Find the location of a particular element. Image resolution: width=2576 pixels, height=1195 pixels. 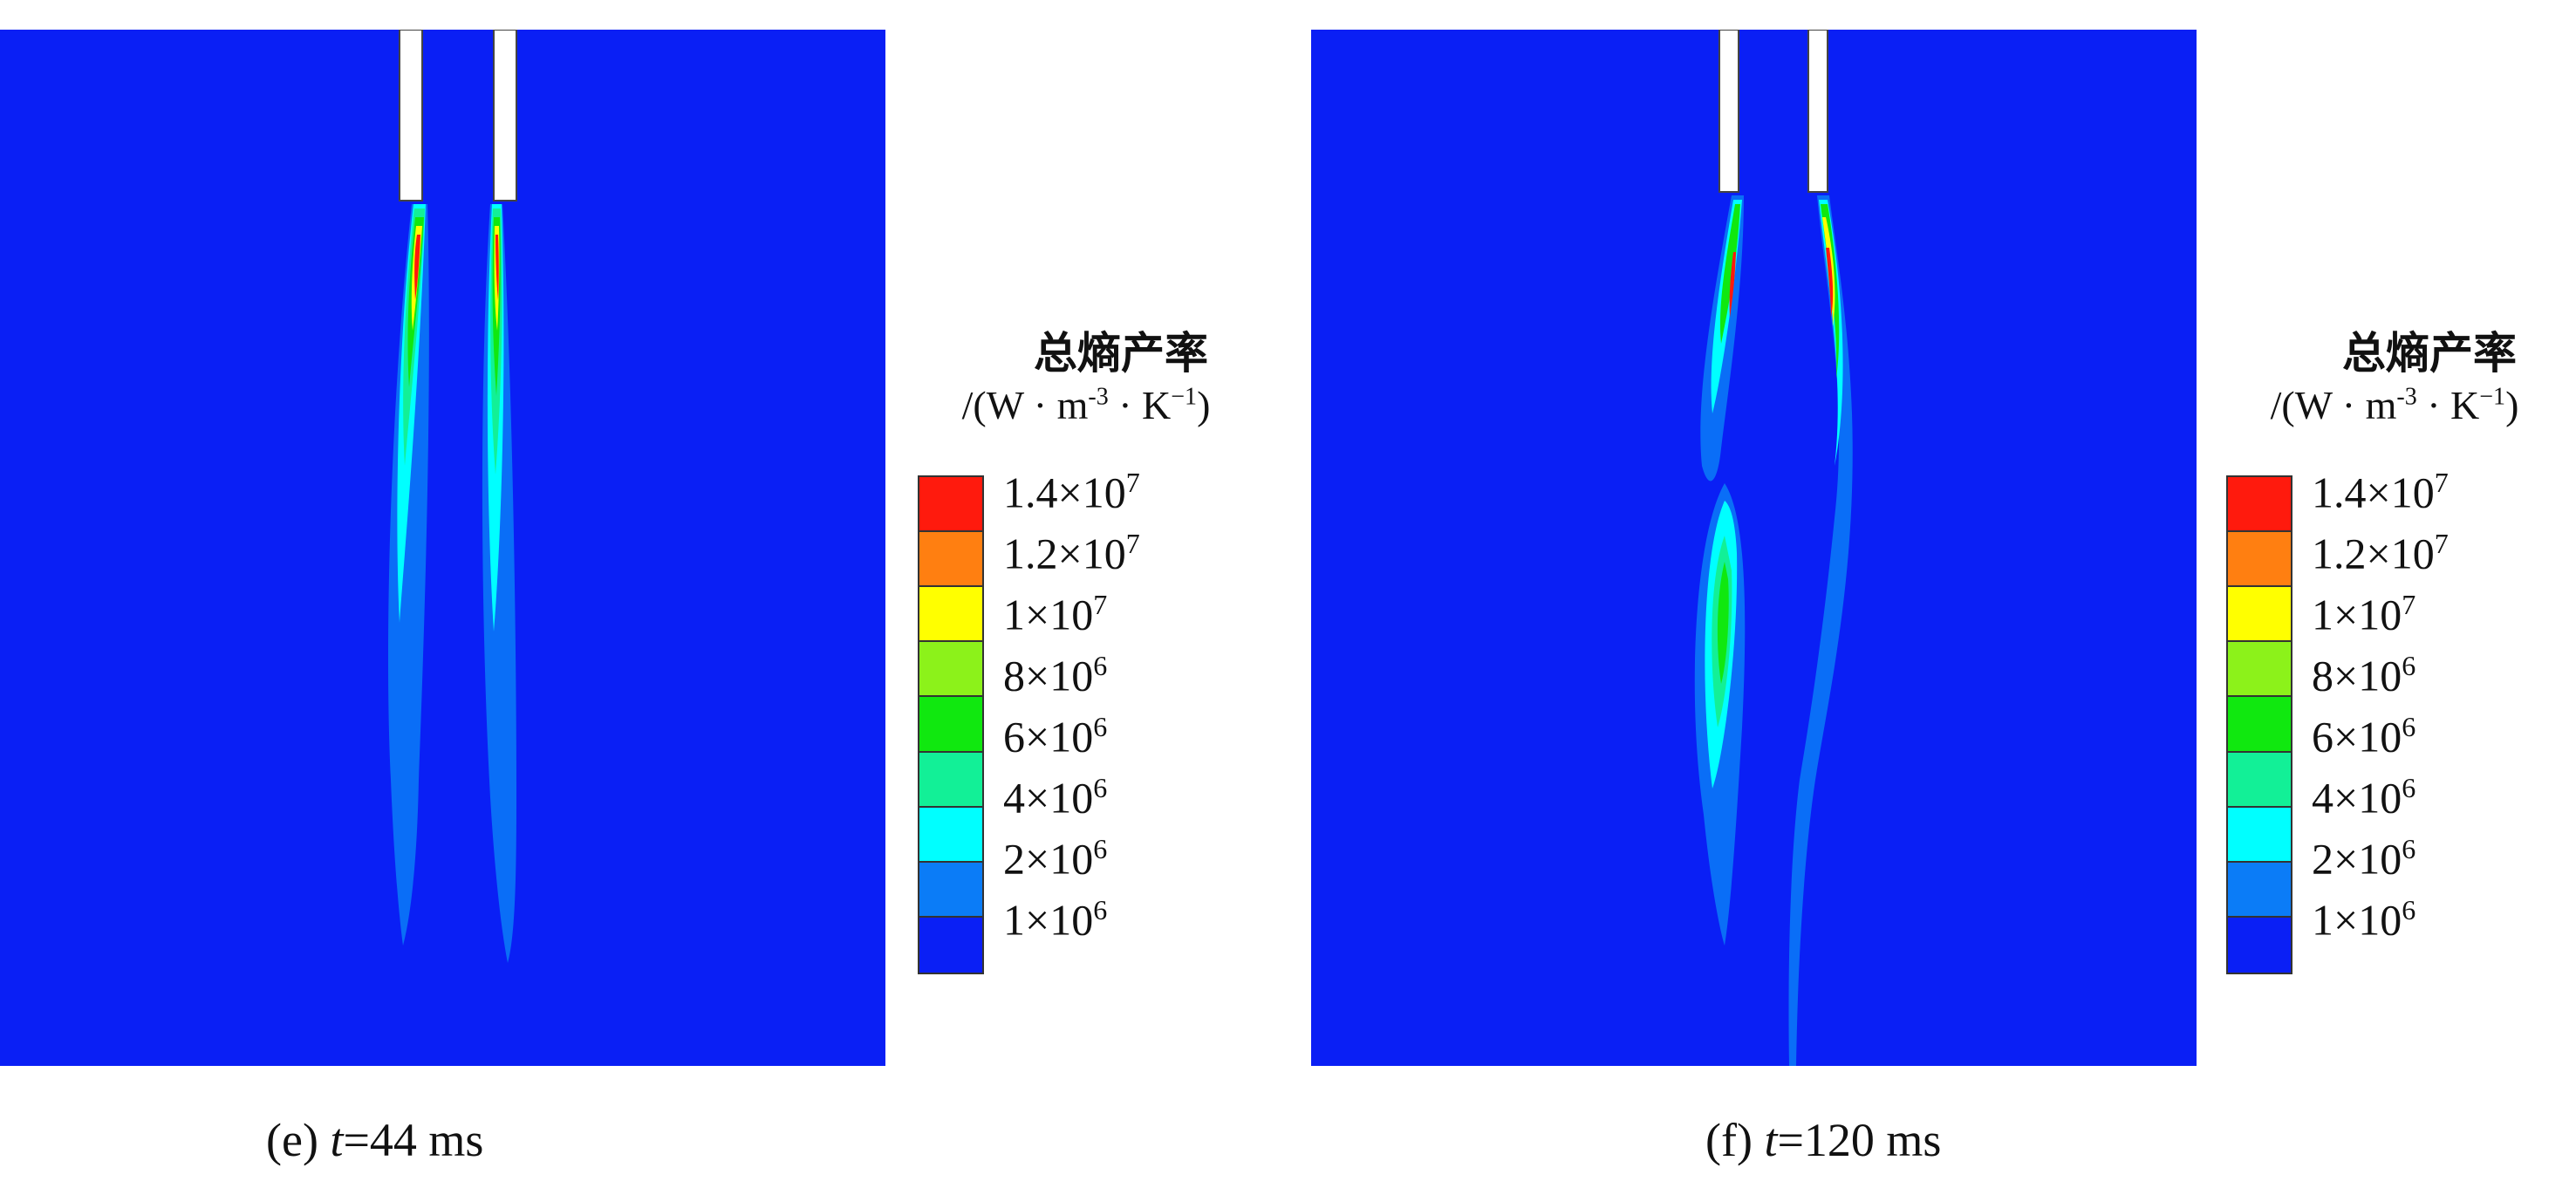

tick-label-e-4: 6×10⁶ is located at coordinates (1055, 736).